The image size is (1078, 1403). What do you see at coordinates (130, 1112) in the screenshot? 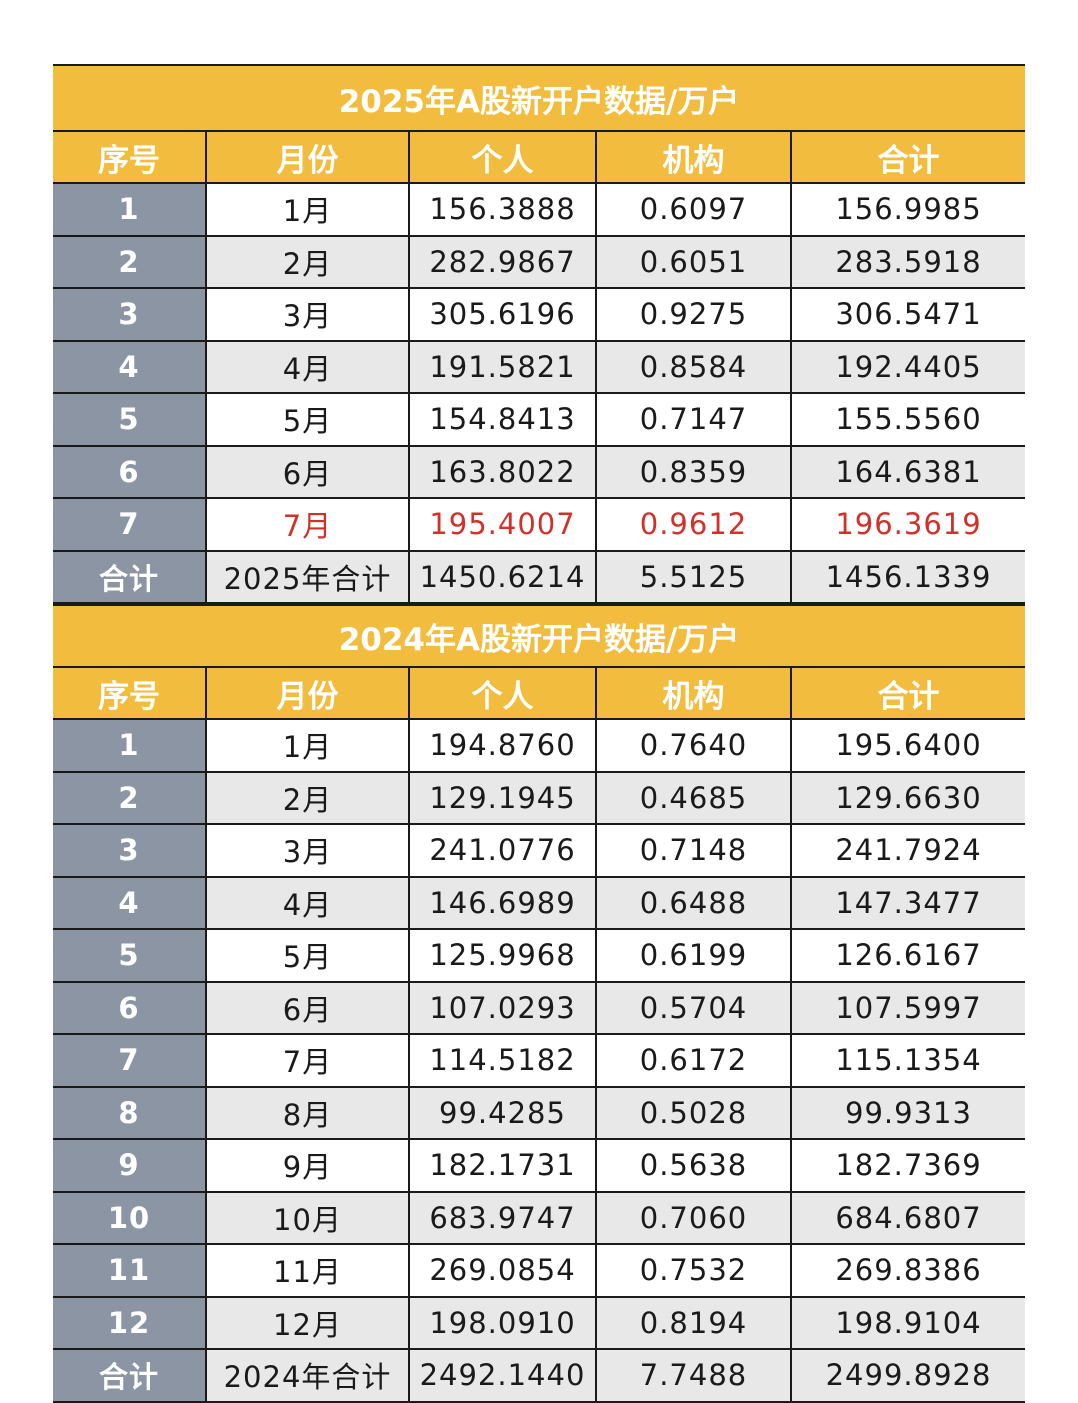
I see `row-index: 8` at bounding box center [130, 1112].